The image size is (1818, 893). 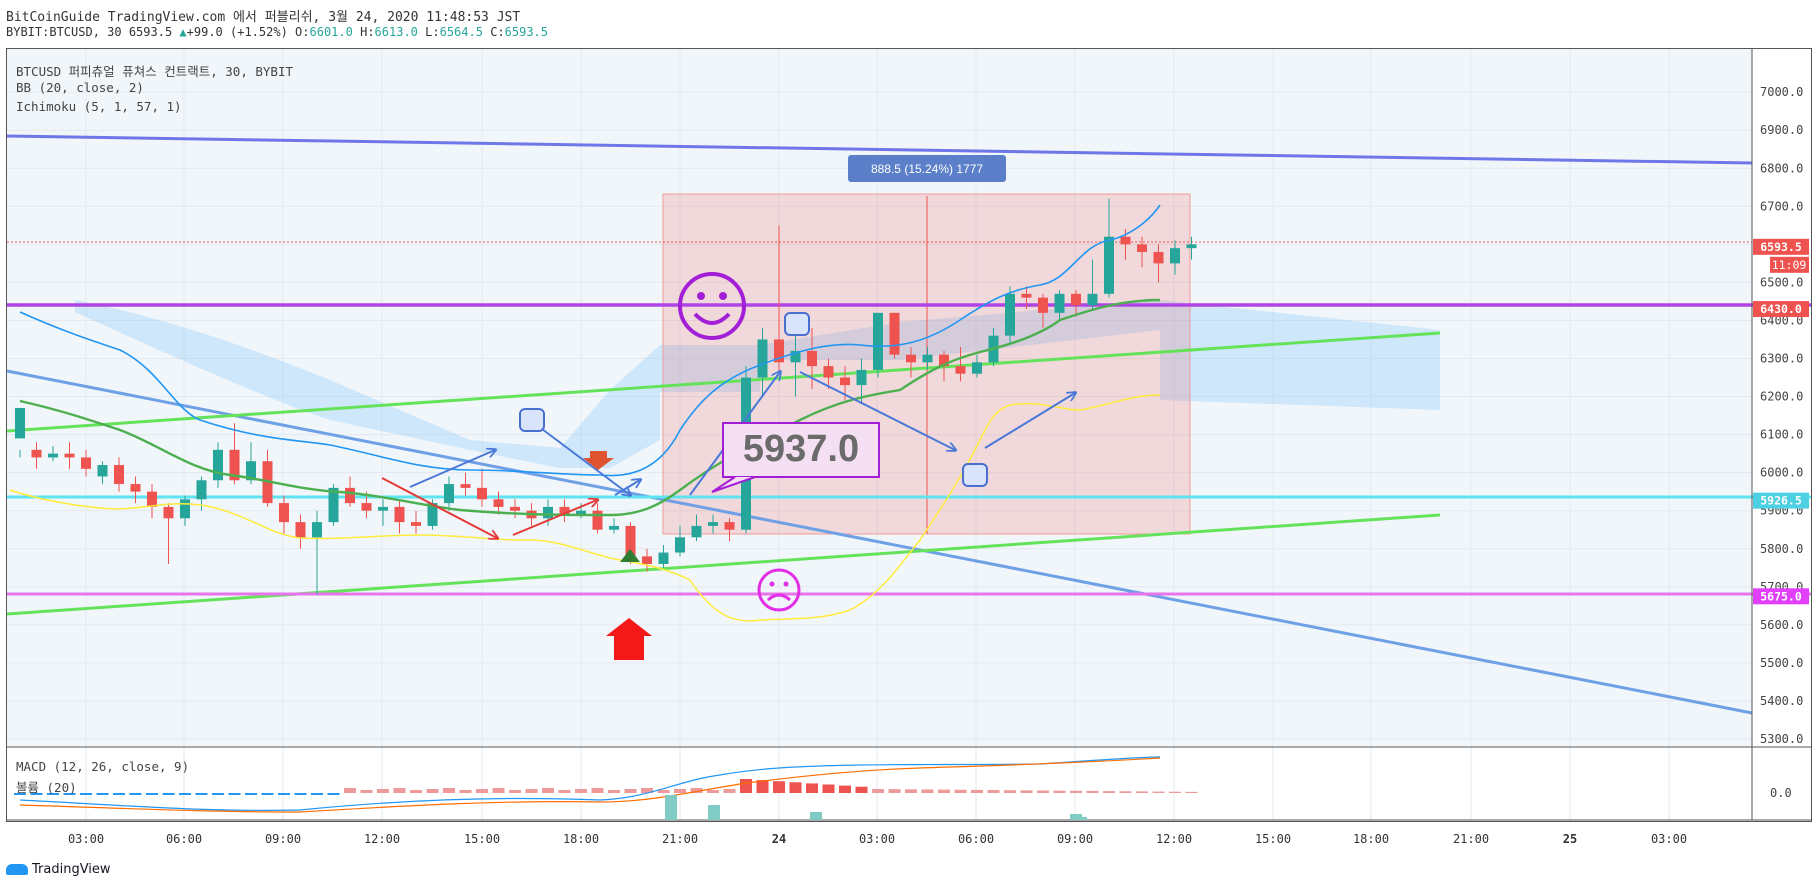 I want to click on x-tick-label: 12:00, so click(x=1174, y=839).